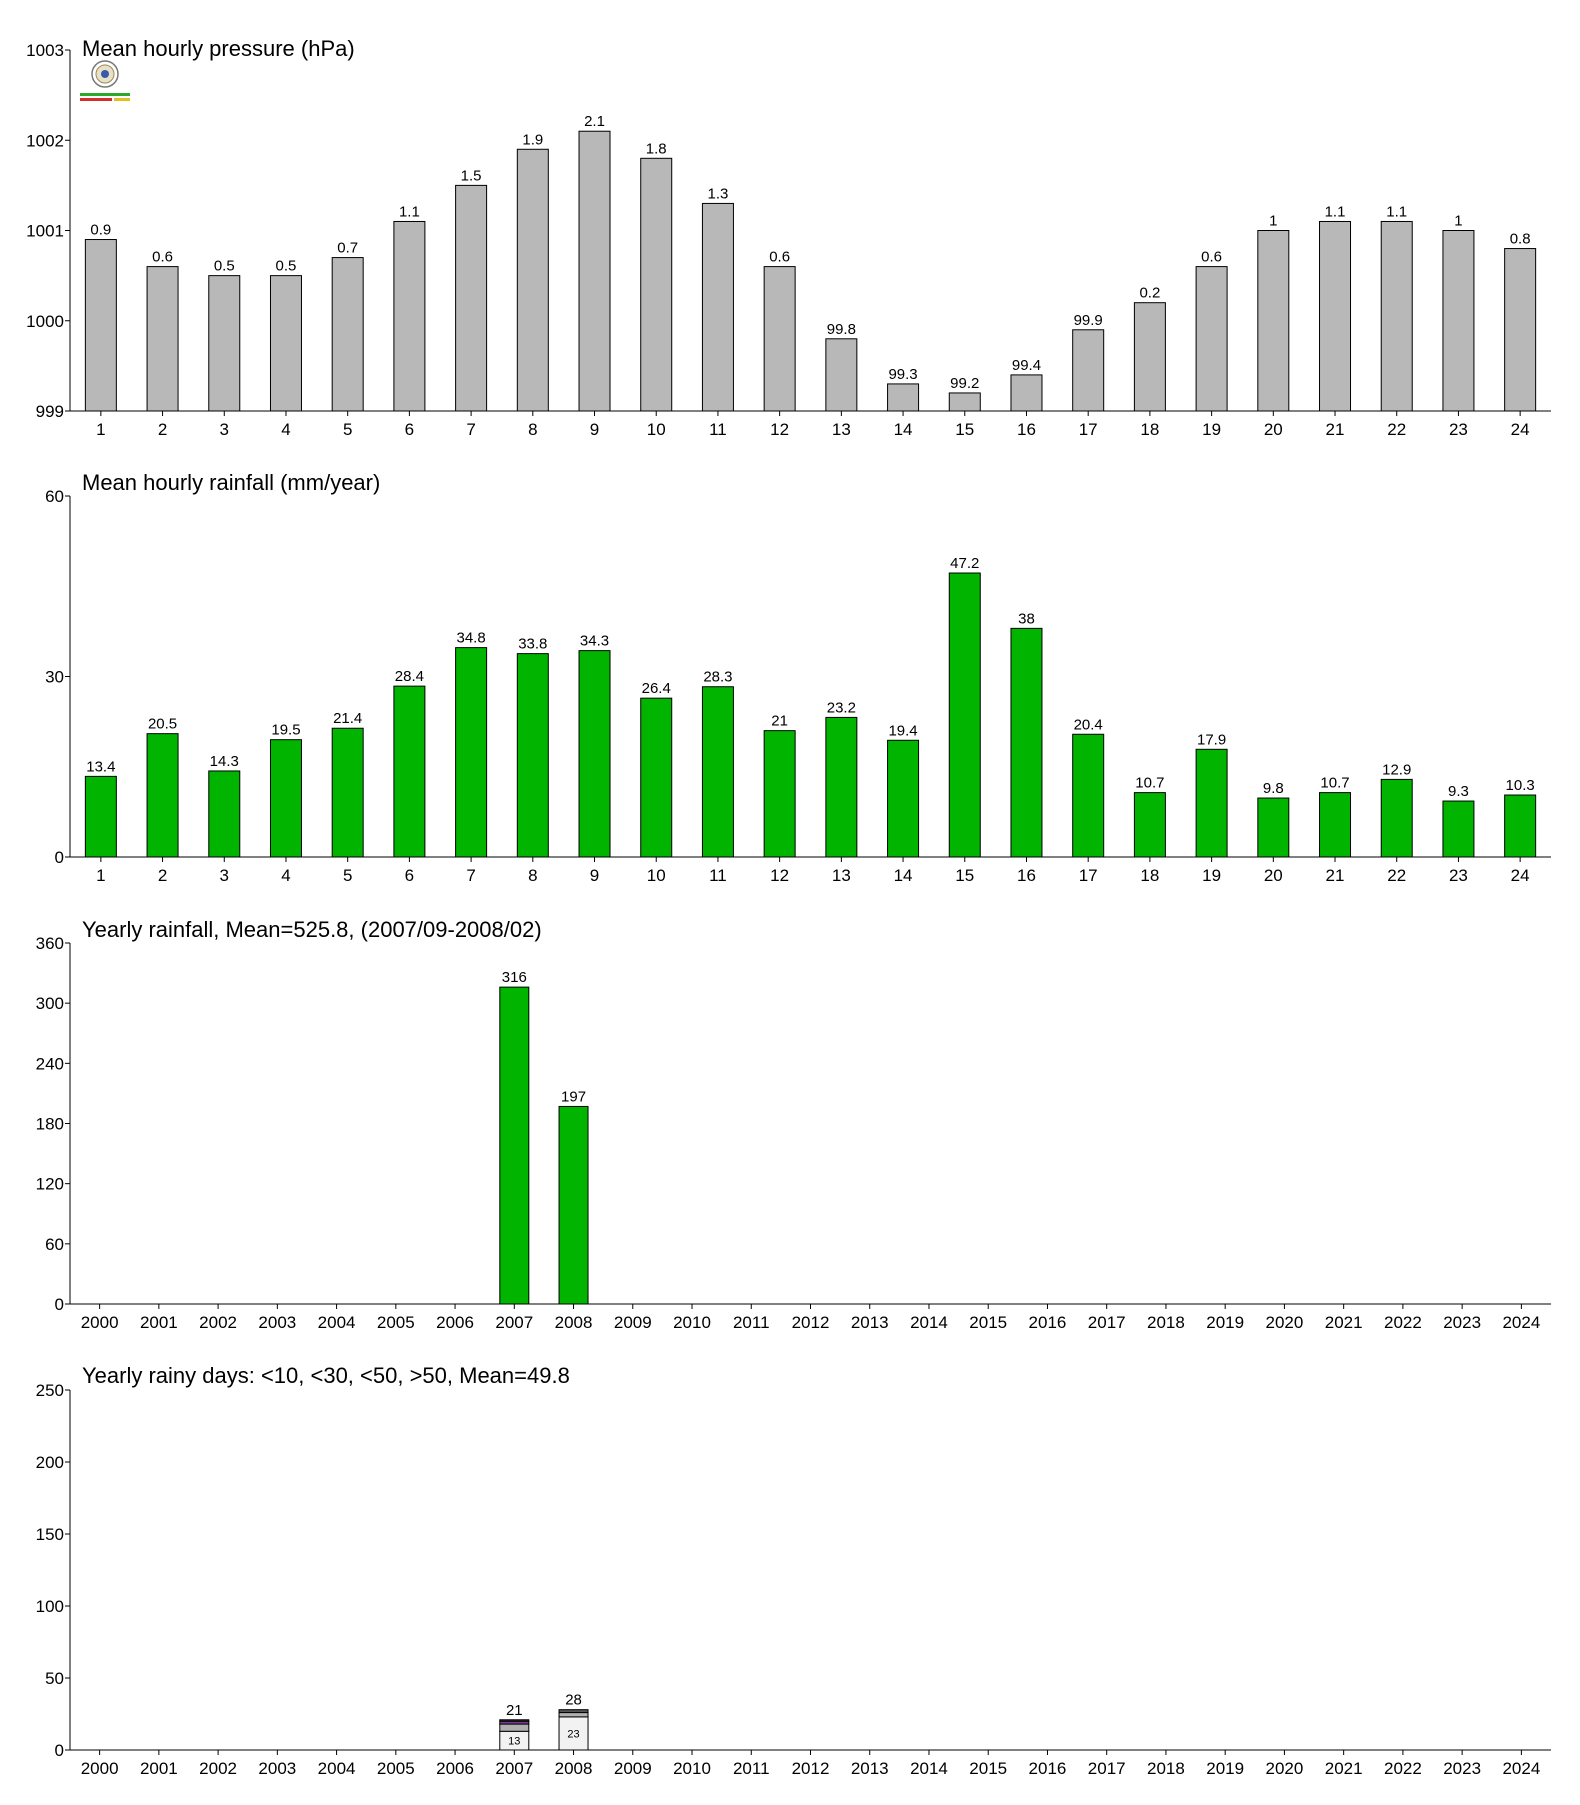 The height and width of the screenshot is (1805, 1580). I want to click on bar-value-label: 1.8, so click(656, 148).